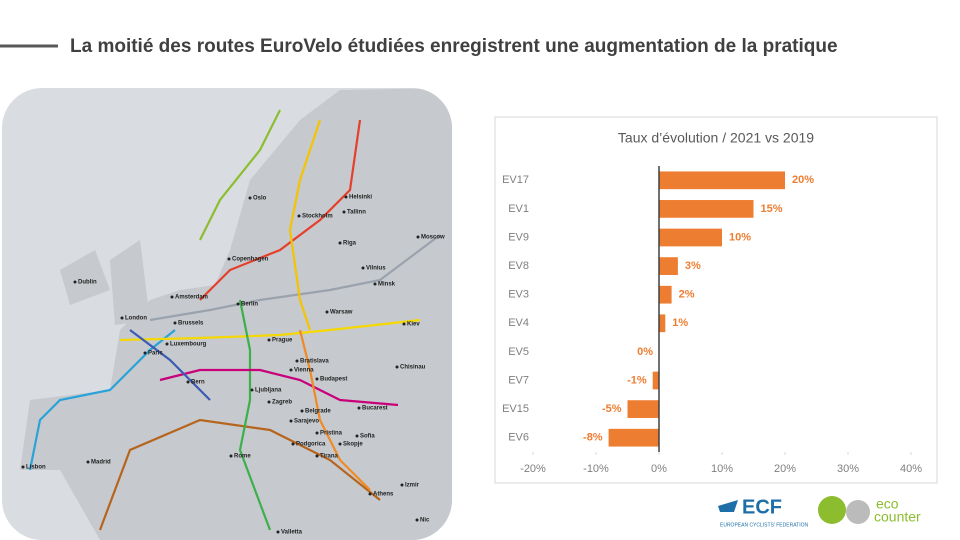 Image resolution: width=960 pixels, height=540 pixels. What do you see at coordinates (87, 283) in the screenshot?
I see `city-label: Dublin` at bounding box center [87, 283].